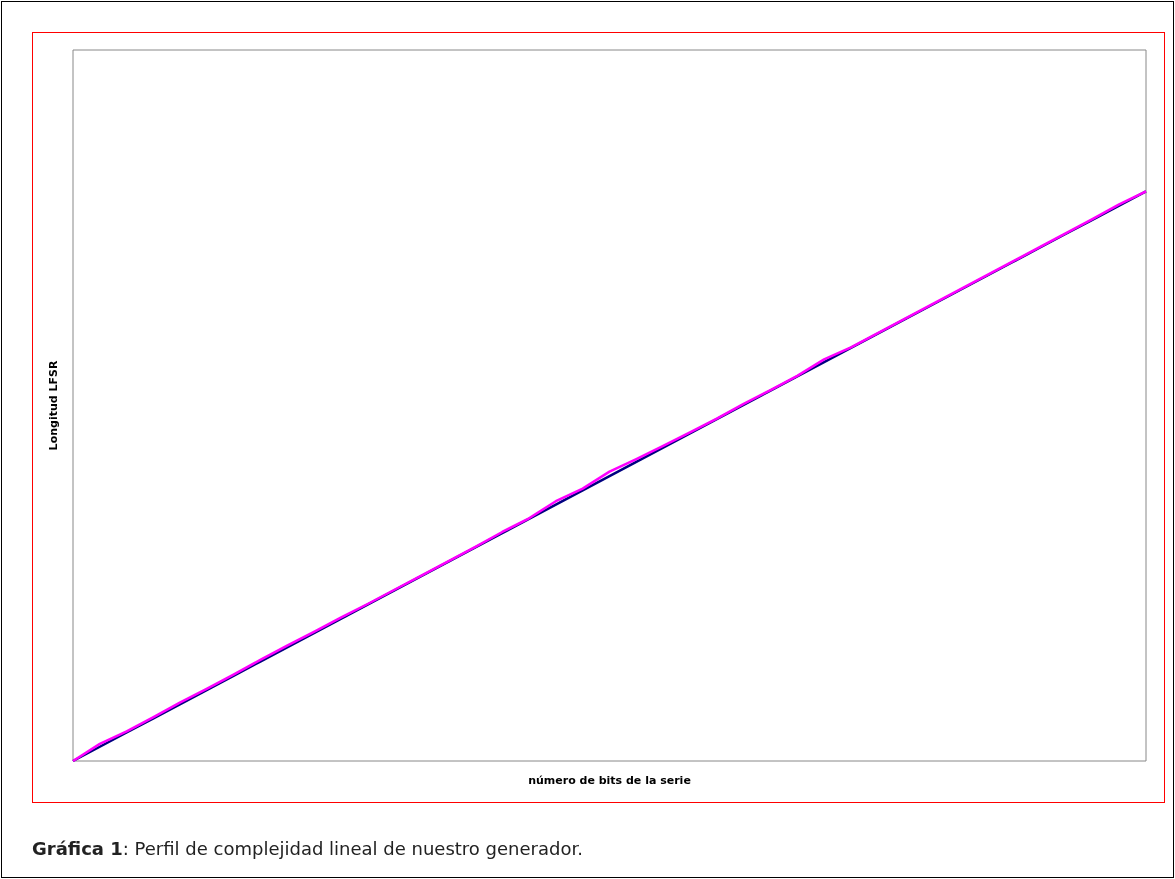 Image resolution: width=1175 pixels, height=879 pixels. I want to click on y-axis-title: Longitud LFSR, so click(53, 405).